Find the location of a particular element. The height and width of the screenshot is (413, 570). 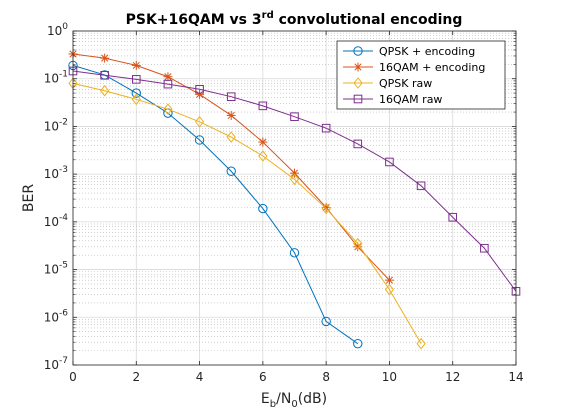

legend-label-qpsk-raw: QPSK raw is located at coordinates (405, 83).